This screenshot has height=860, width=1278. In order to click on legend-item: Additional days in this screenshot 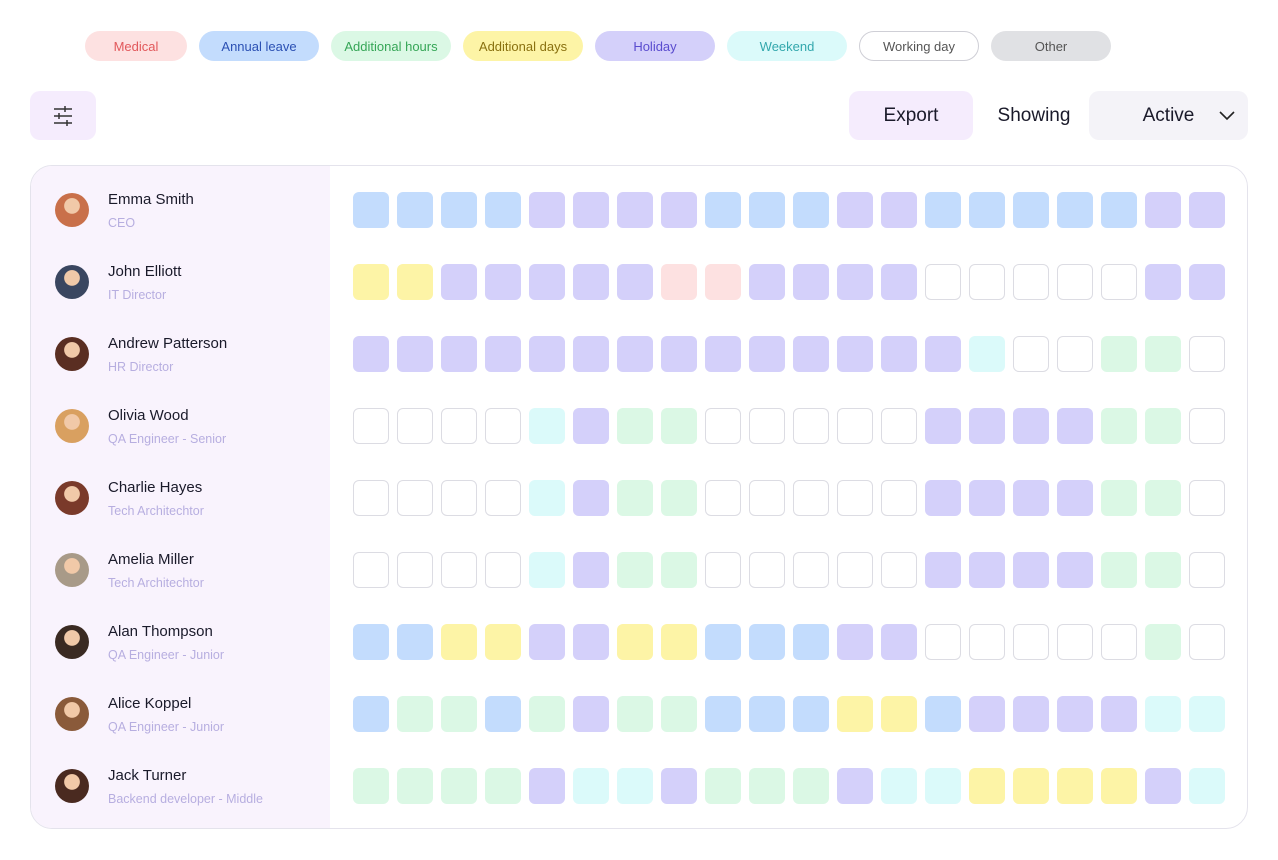, I will do `click(523, 46)`.